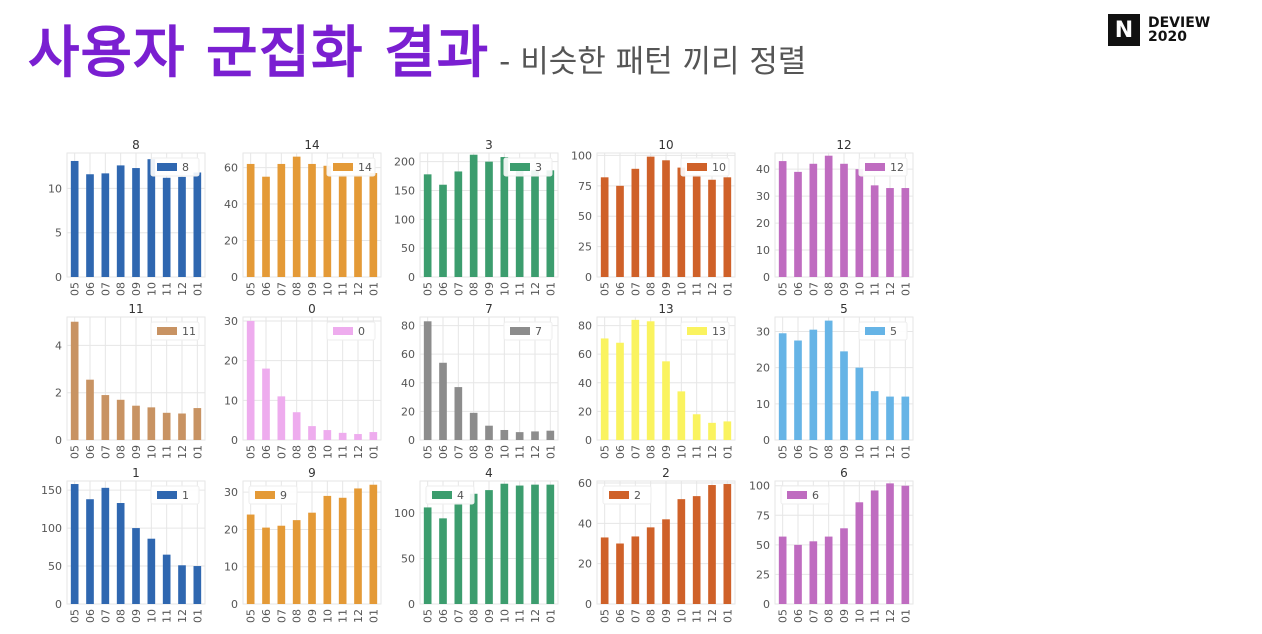 Image resolution: width=1262 pixels, height=634 pixels. I want to click on legend-label: 8, so click(185, 167).